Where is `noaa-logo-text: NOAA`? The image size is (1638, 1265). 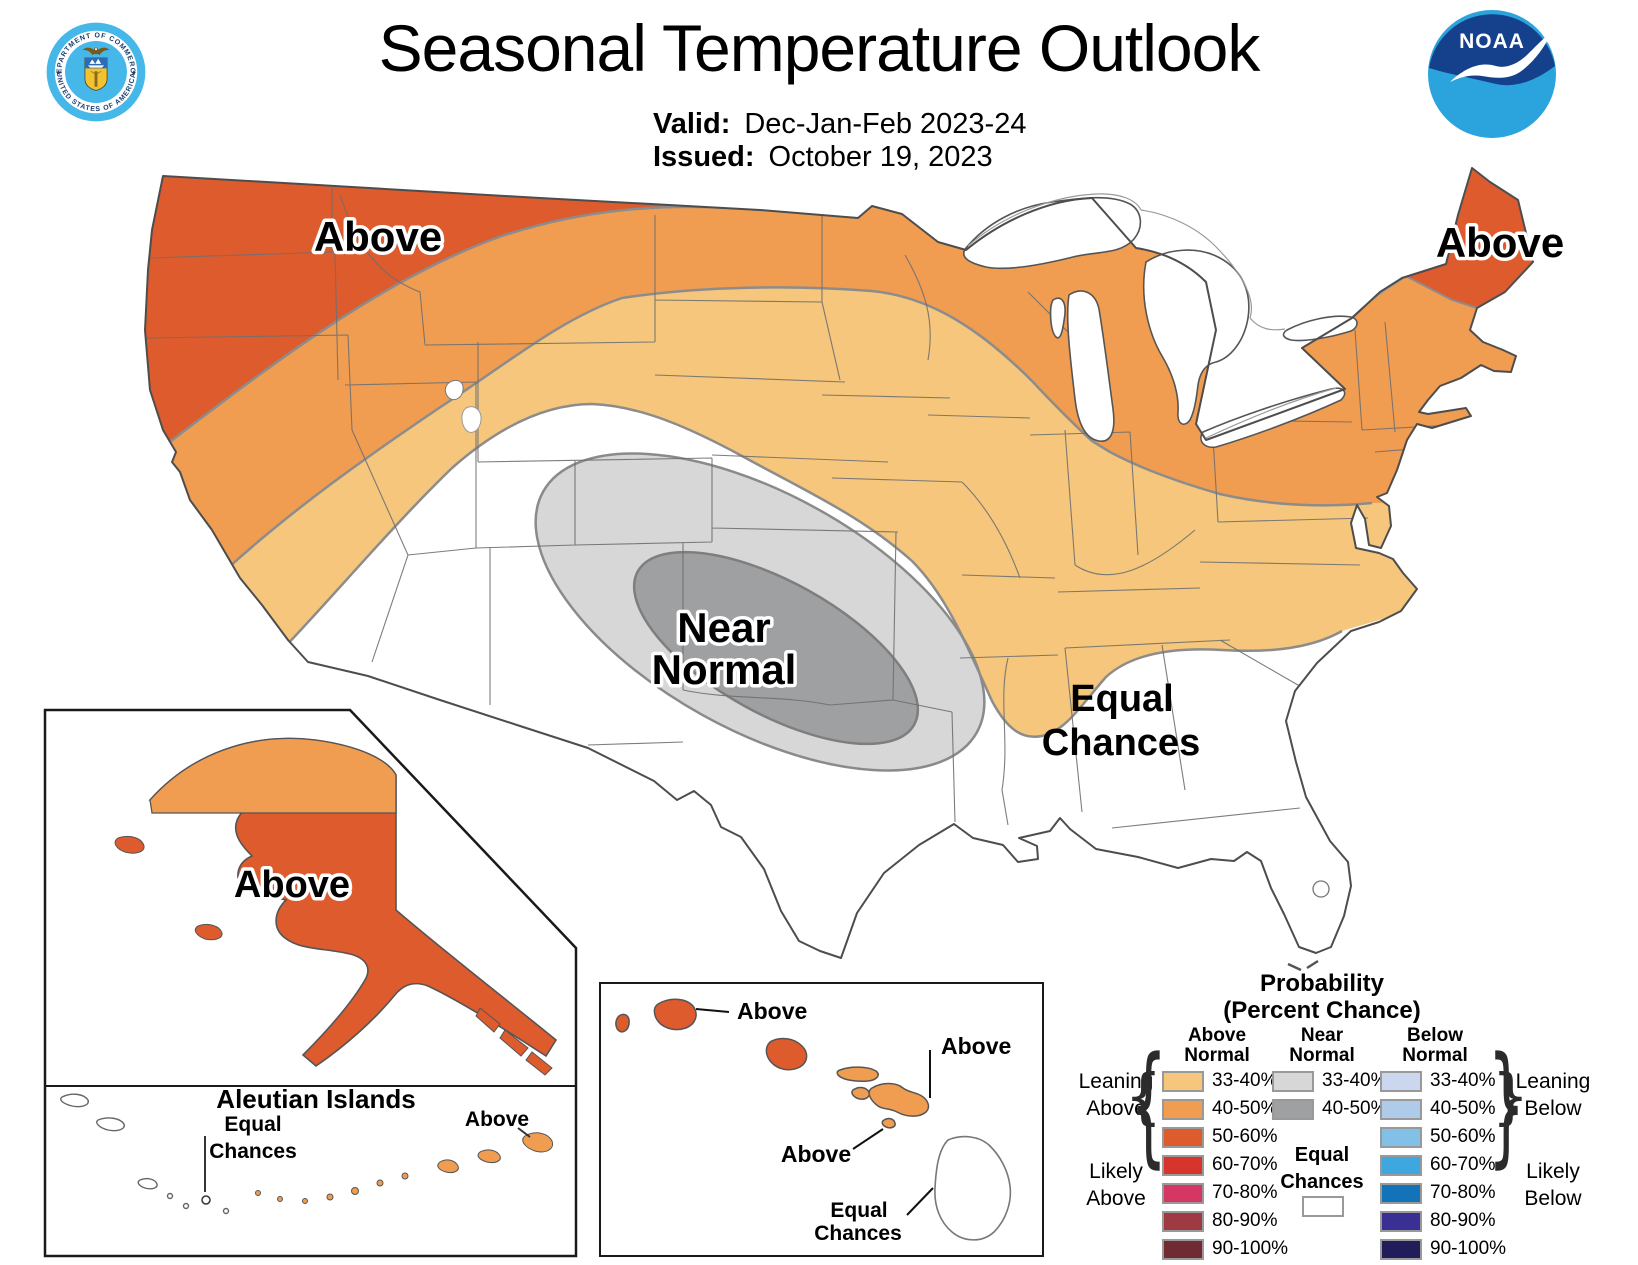 noaa-logo-text: NOAA is located at coordinates (1492, 41).